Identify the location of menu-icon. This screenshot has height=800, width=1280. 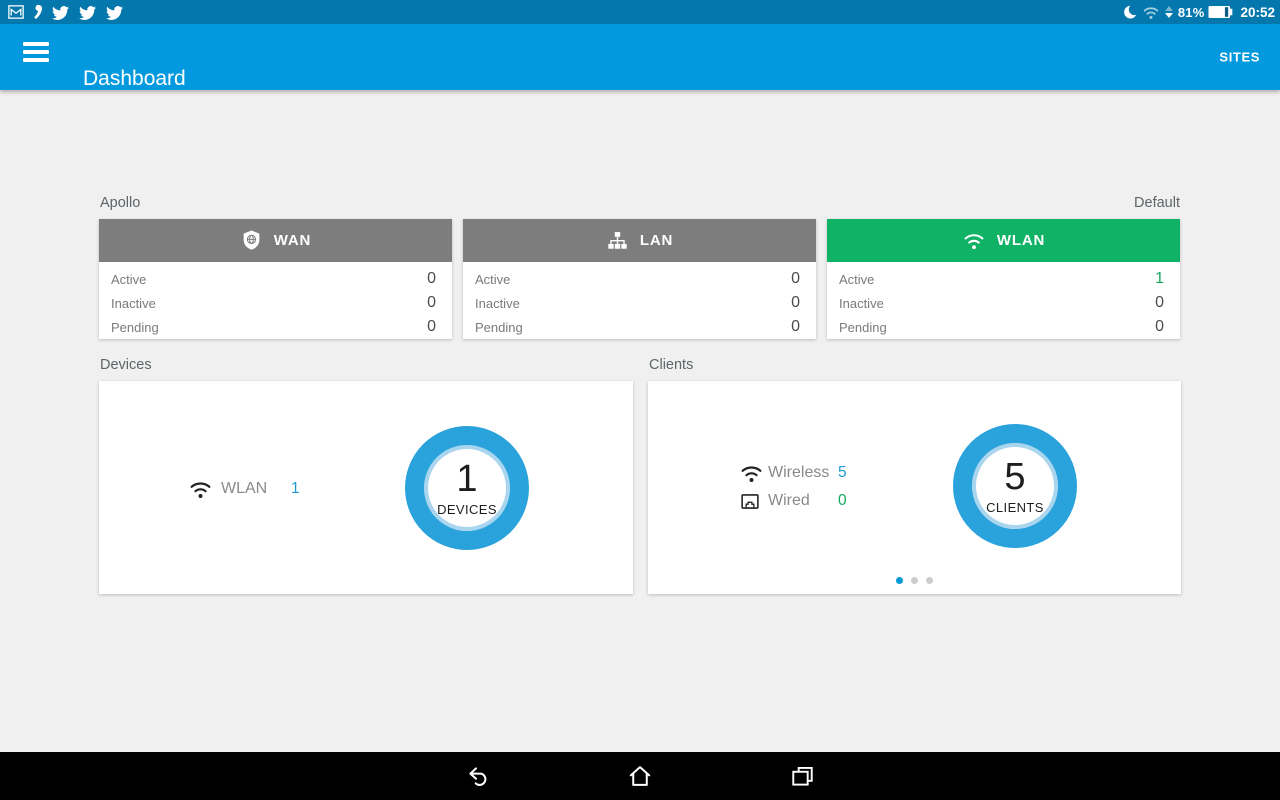
(36, 52).